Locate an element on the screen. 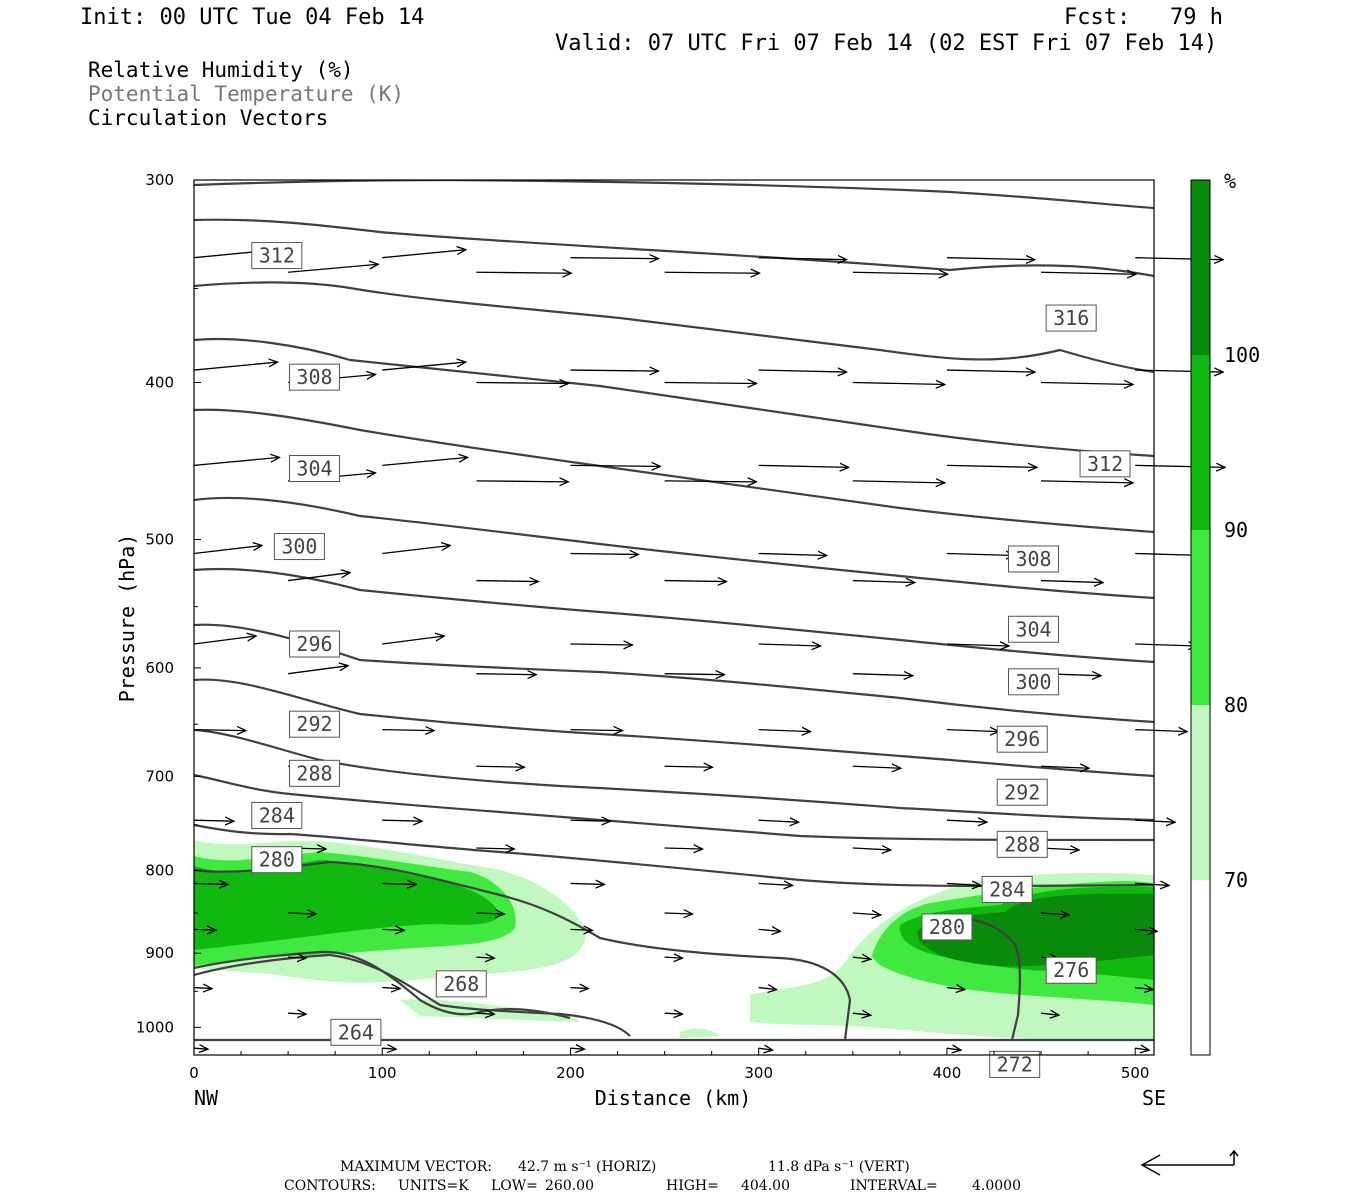 The image size is (1350, 1200). x-axis: 0 100 200 300 400 500 is located at coordinates (669, 1065).